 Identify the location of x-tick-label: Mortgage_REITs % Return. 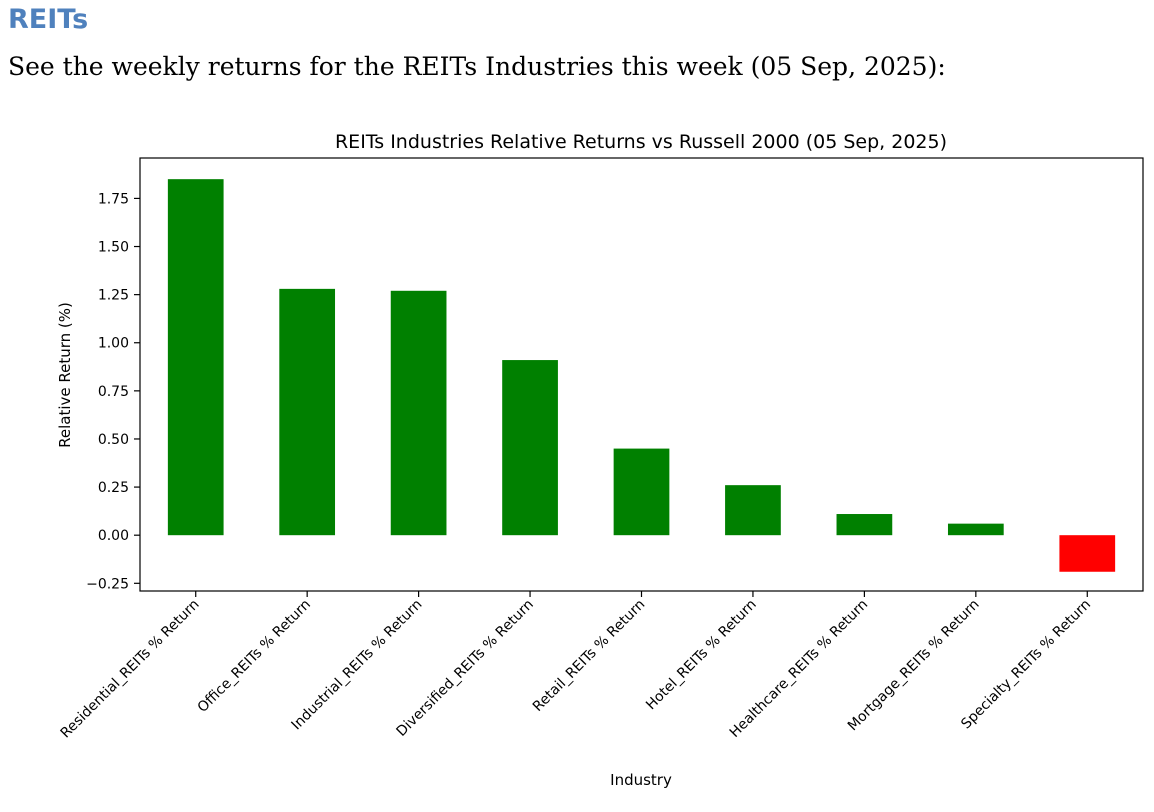
(914, 666).